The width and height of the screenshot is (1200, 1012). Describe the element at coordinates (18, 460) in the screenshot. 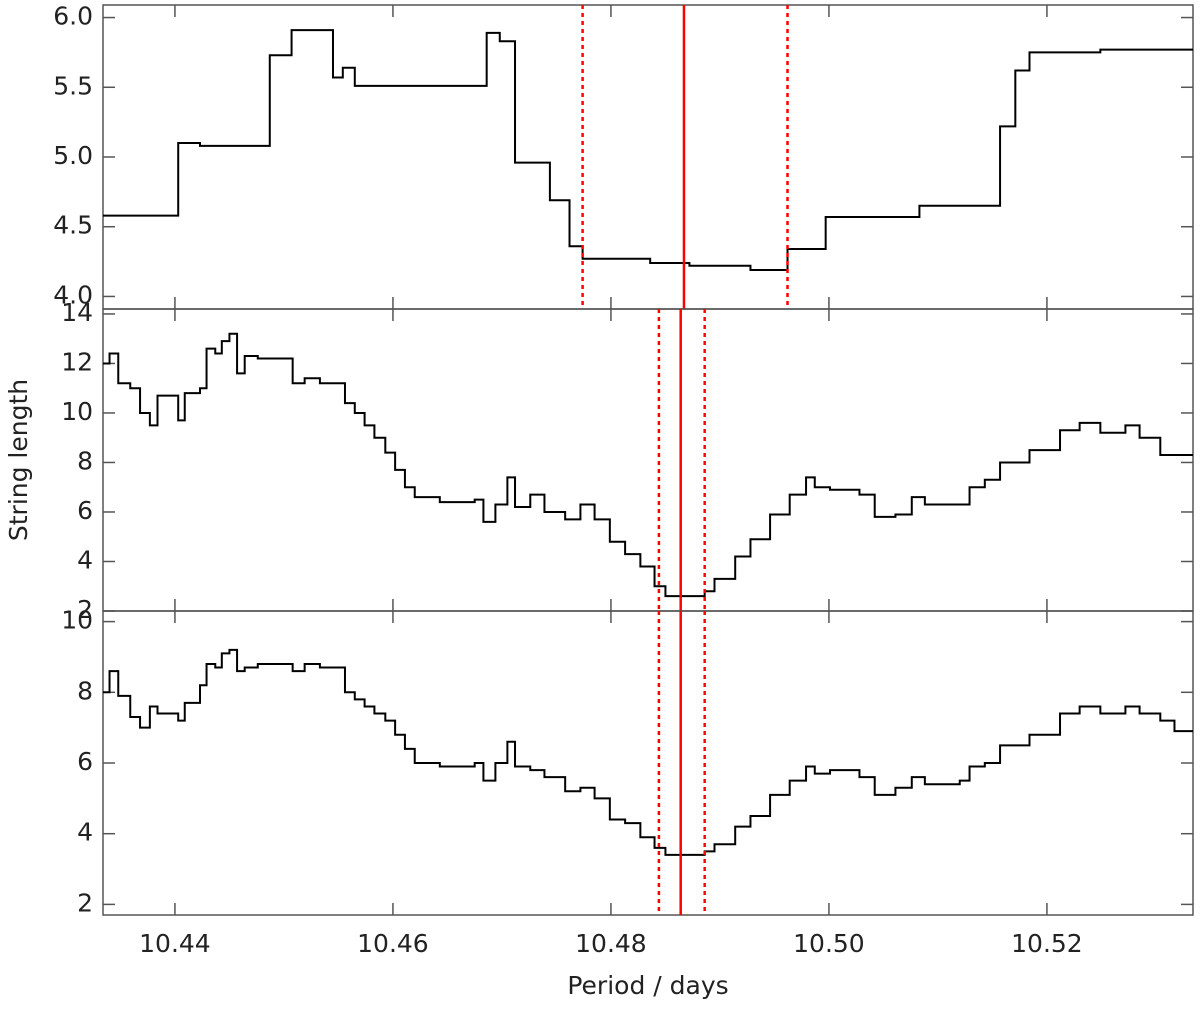

I see `y-axis-label: String length` at that location.